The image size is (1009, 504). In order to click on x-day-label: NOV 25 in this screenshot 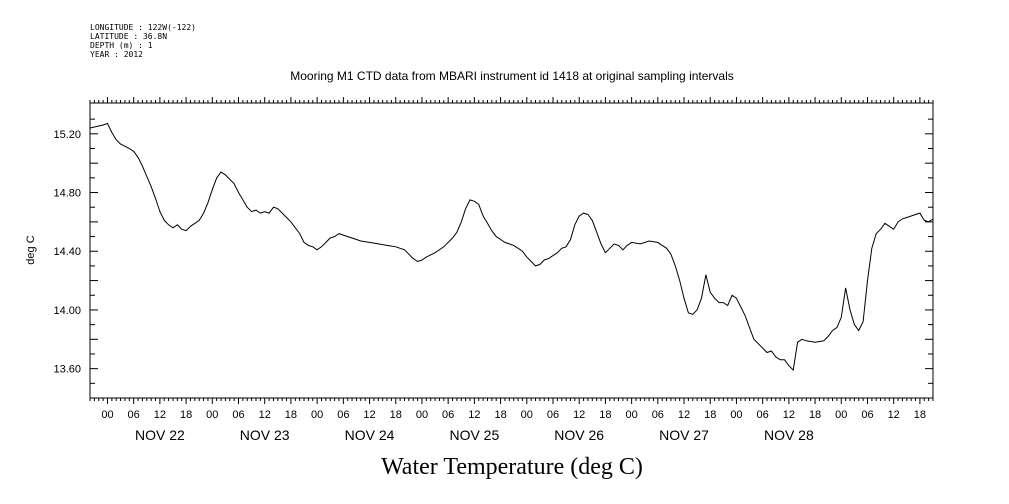, I will do `click(474, 435)`.